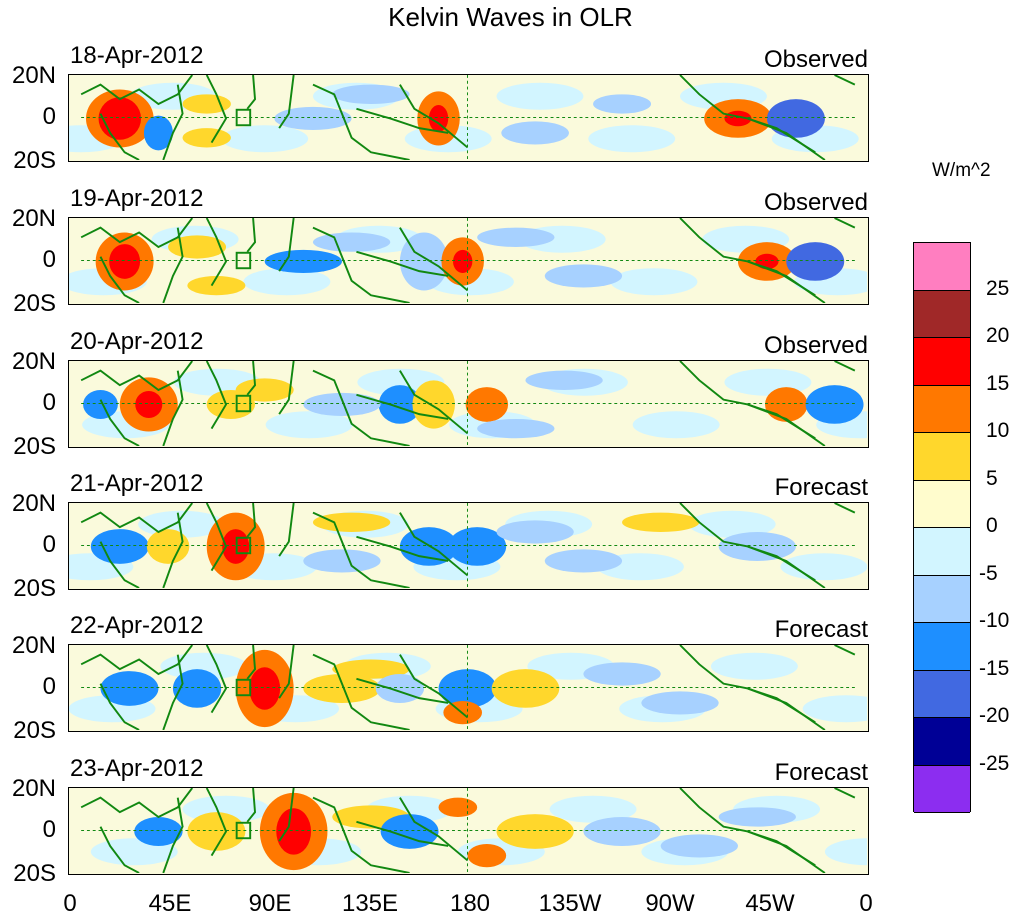 The image size is (1021, 920). Describe the element at coordinates (821, 629) in the screenshot. I see `panel-kind: Forecast` at that location.